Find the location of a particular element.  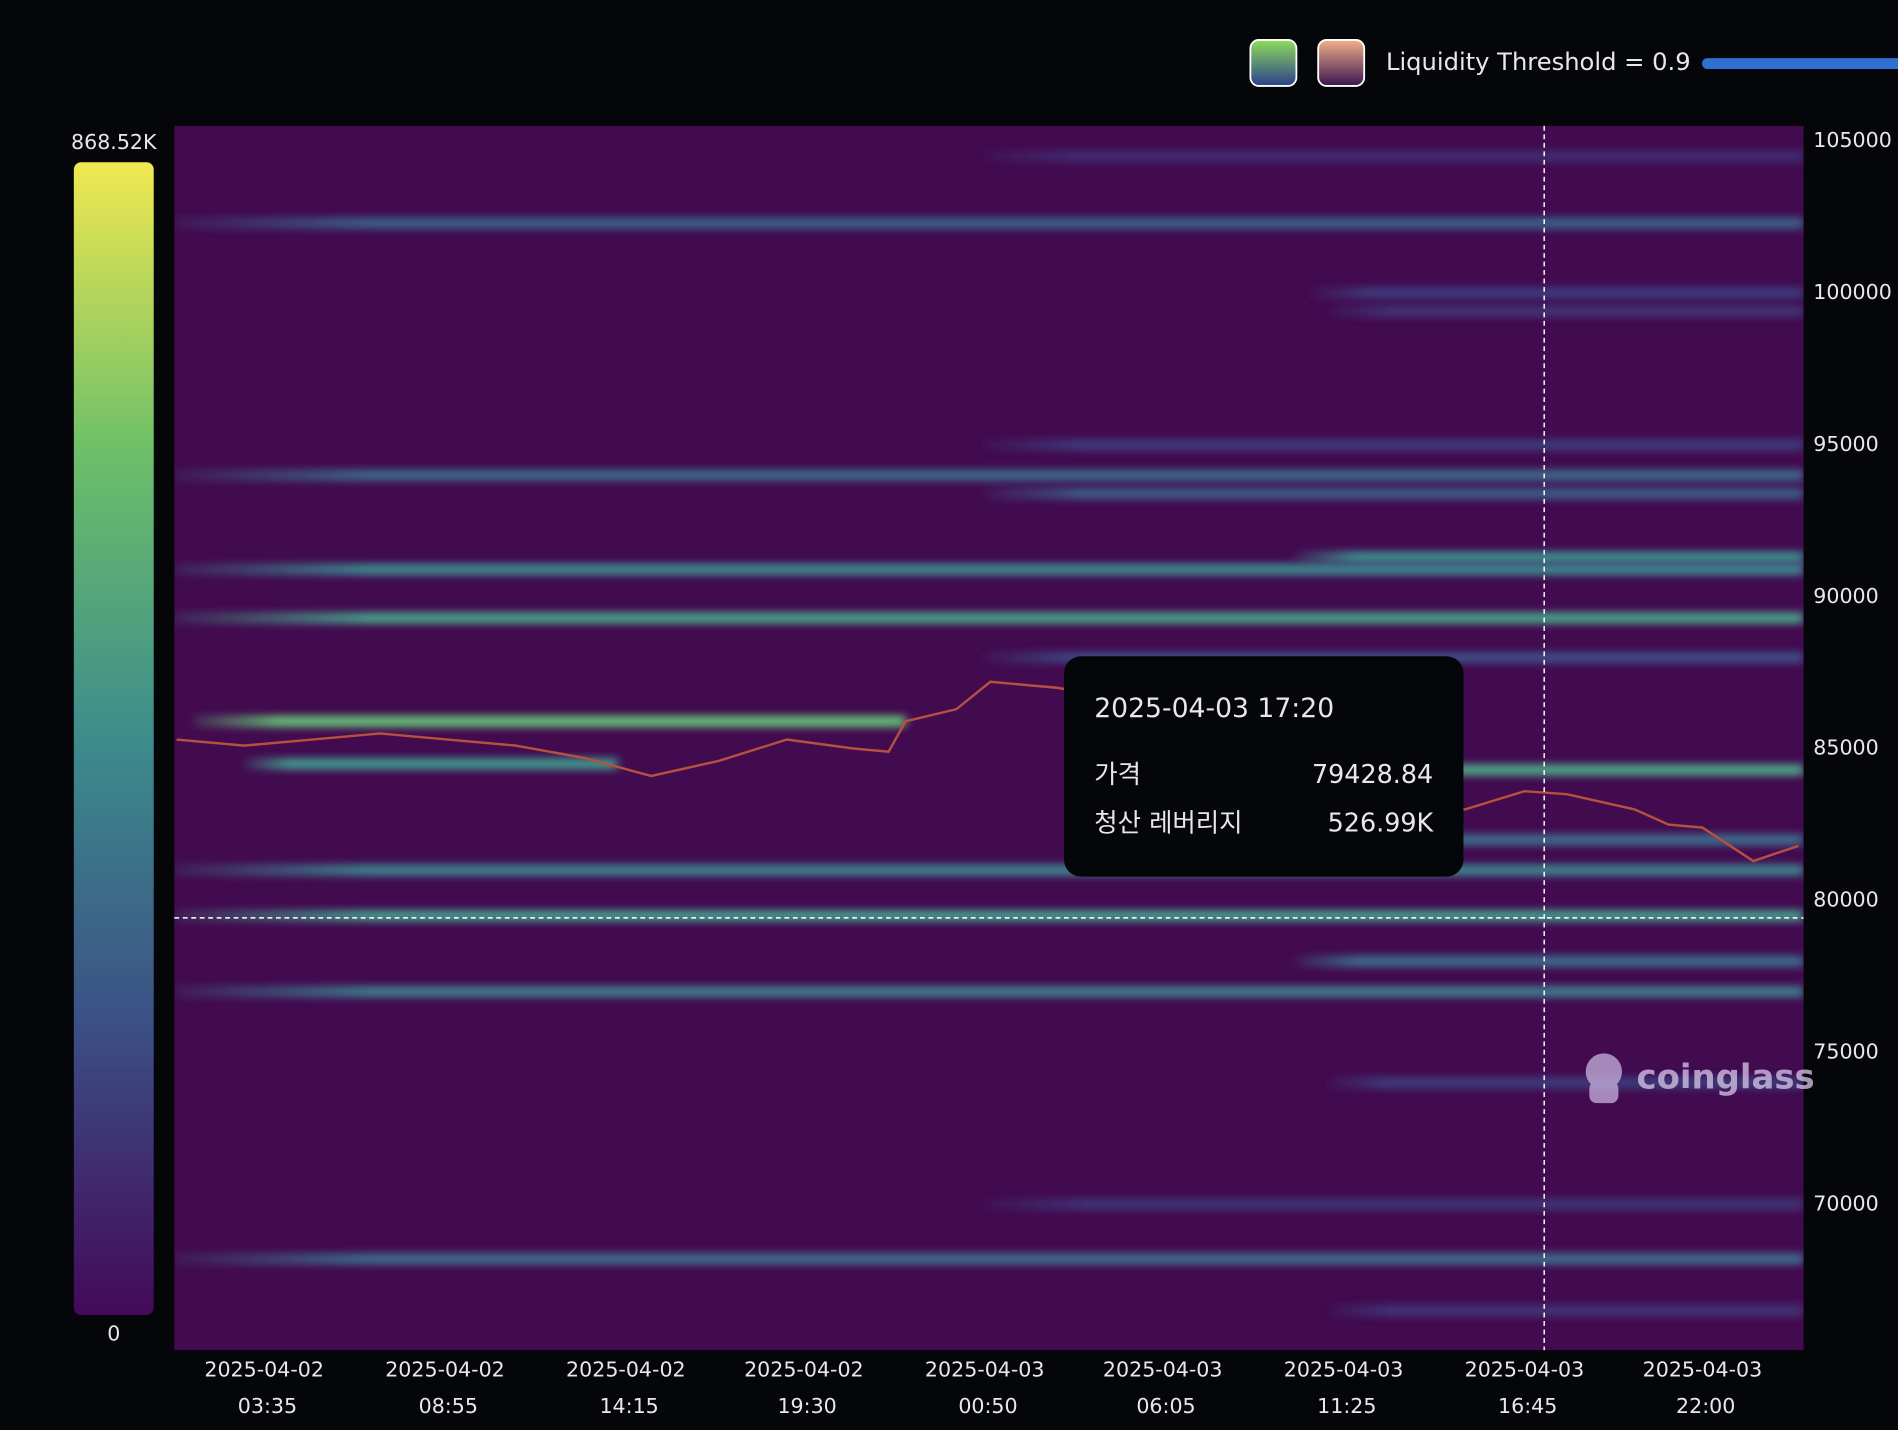

y-tick-label: 75000 is located at coordinates (1845, 1051).